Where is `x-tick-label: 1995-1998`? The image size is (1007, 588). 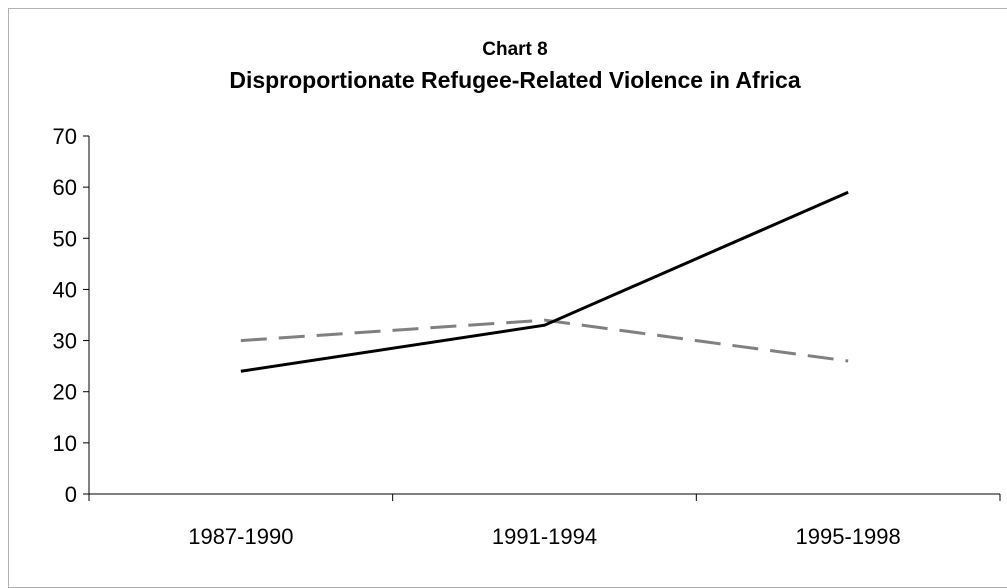 x-tick-label: 1995-1998 is located at coordinates (848, 536).